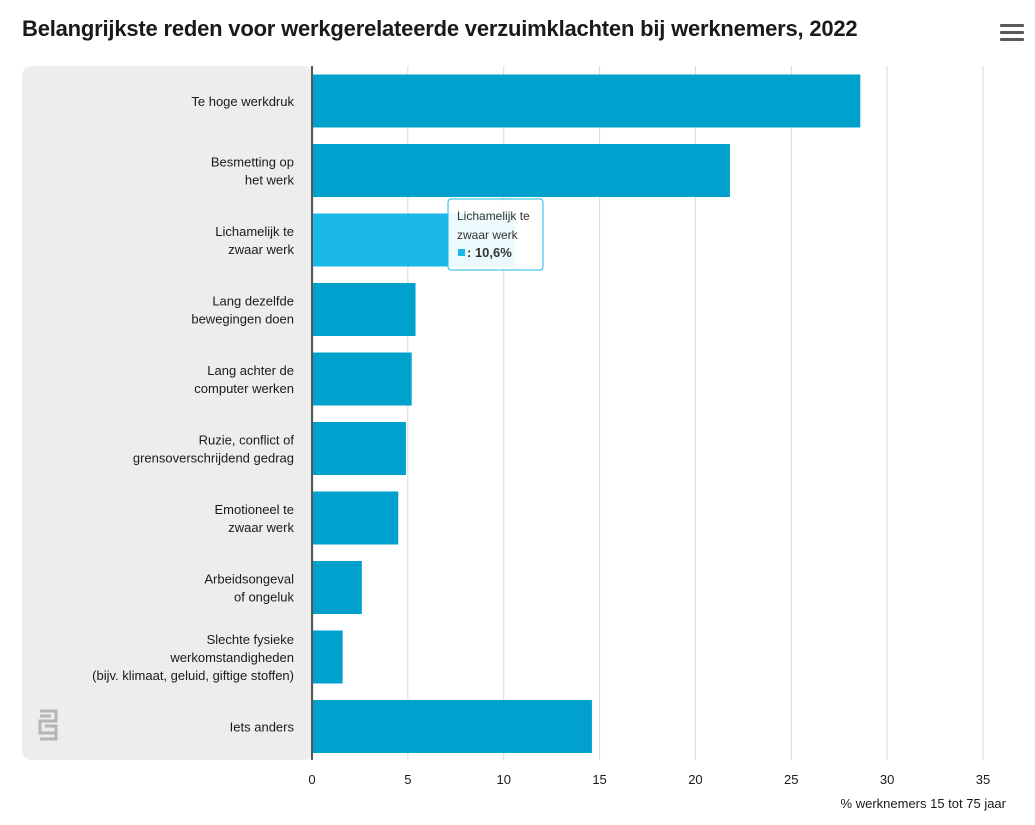 This screenshot has width=1035, height=825. Describe the element at coordinates (250, 639) in the screenshot. I see `category-label: Slechte fysieke` at that location.